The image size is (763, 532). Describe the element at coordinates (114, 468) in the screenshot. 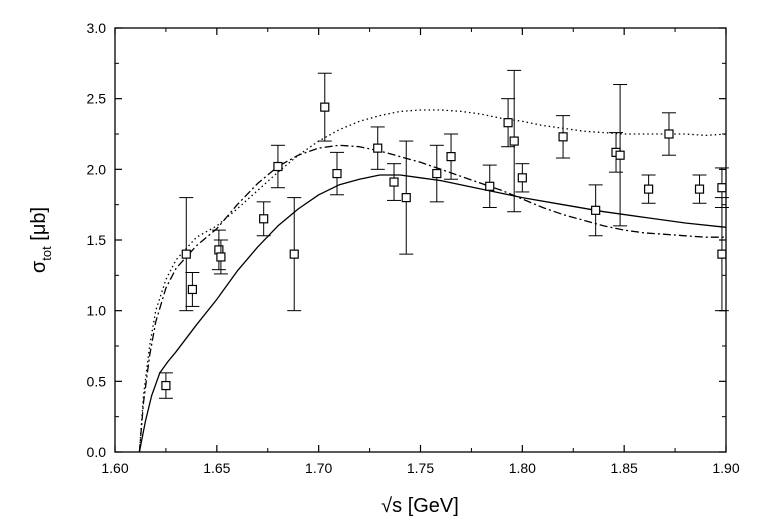

I see `x-tick-label: 1.60` at that location.